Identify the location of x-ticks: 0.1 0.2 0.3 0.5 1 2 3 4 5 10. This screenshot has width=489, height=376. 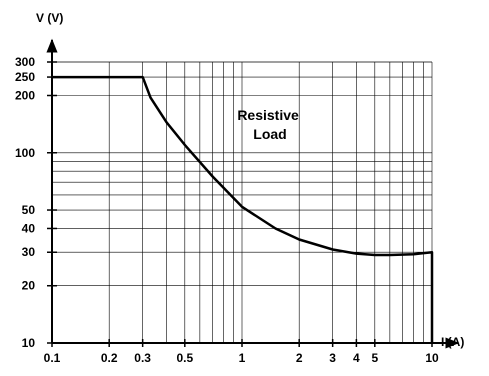
(241, 352).